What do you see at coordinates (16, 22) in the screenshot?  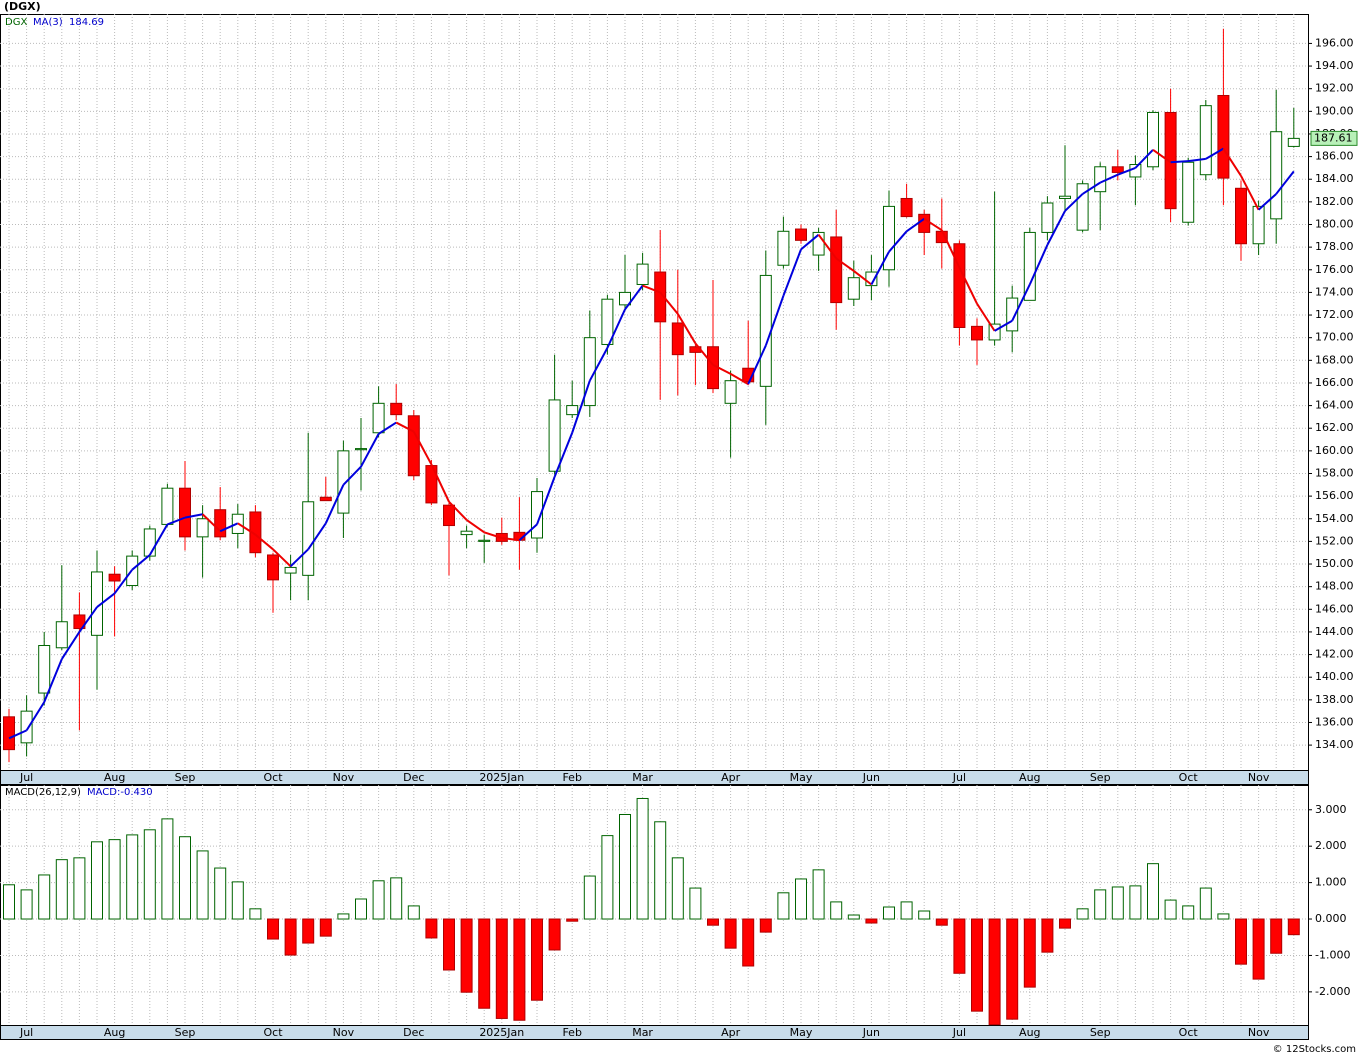 I see `legend-ticker: DGX` at bounding box center [16, 22].